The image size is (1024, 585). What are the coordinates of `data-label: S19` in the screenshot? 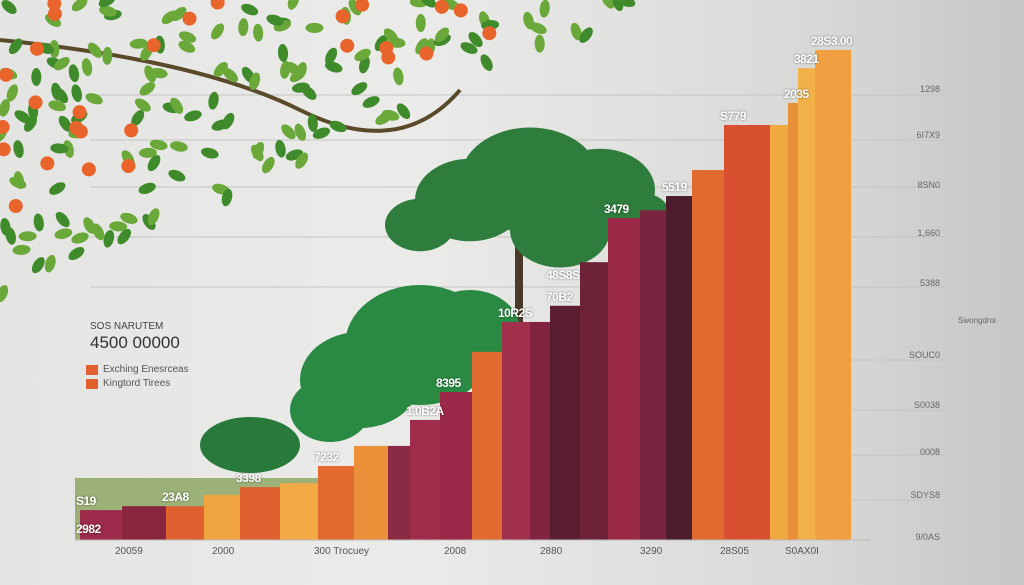 It's located at (86, 501).